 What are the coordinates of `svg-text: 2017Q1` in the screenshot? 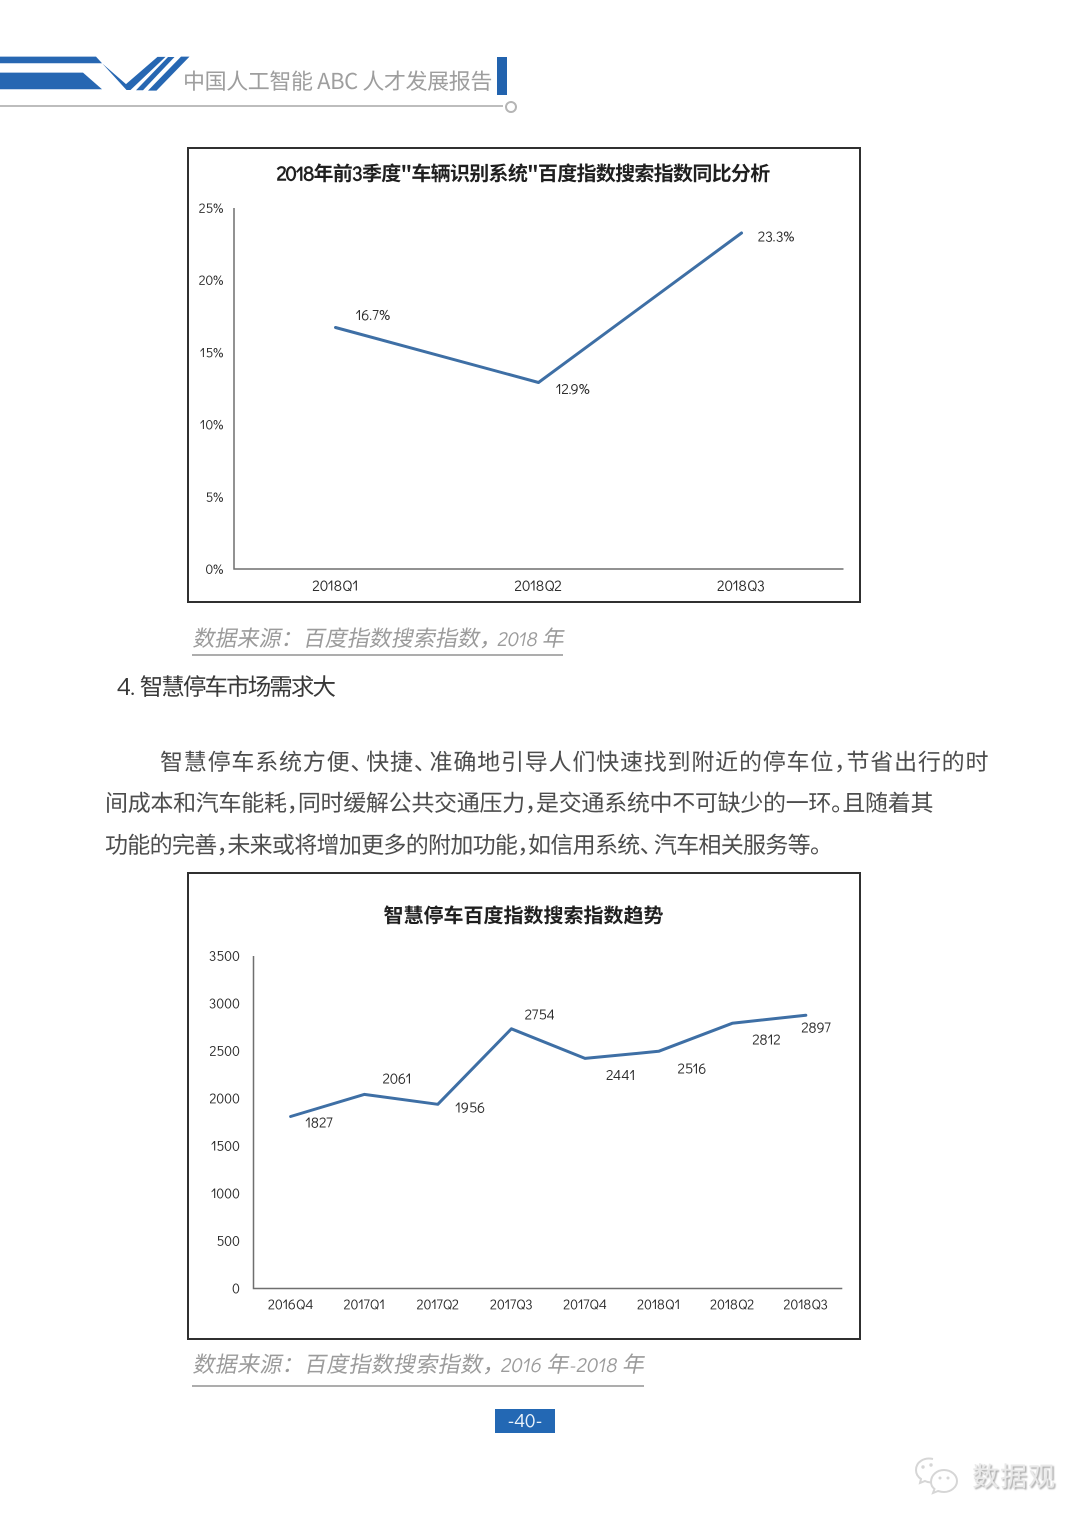 It's located at (364, 1303).